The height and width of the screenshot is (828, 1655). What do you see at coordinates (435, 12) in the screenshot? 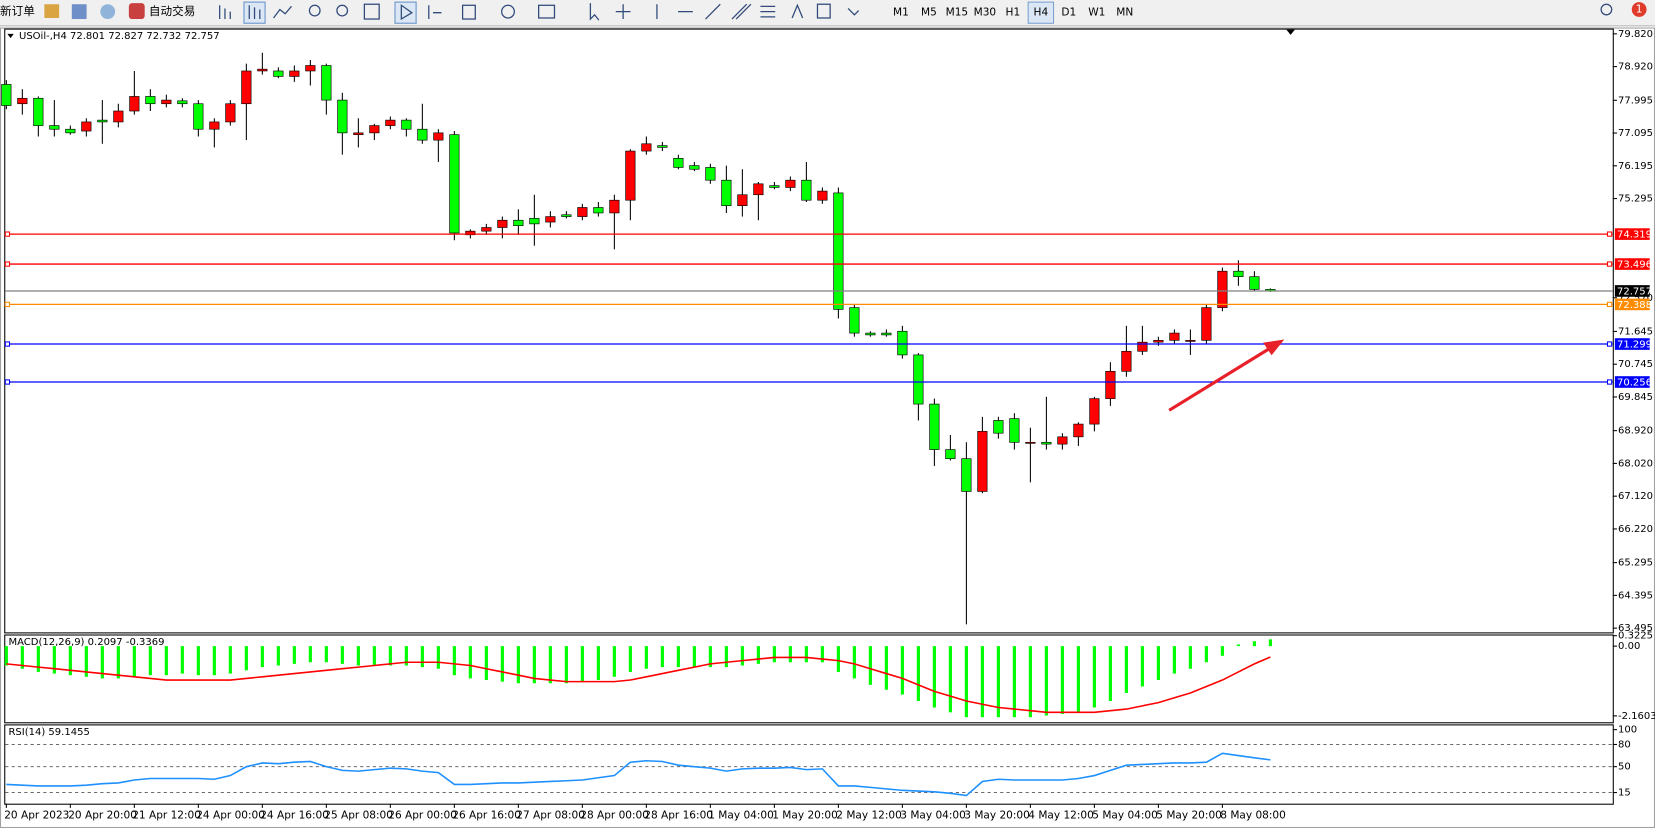
I see `chart-shift` at bounding box center [435, 12].